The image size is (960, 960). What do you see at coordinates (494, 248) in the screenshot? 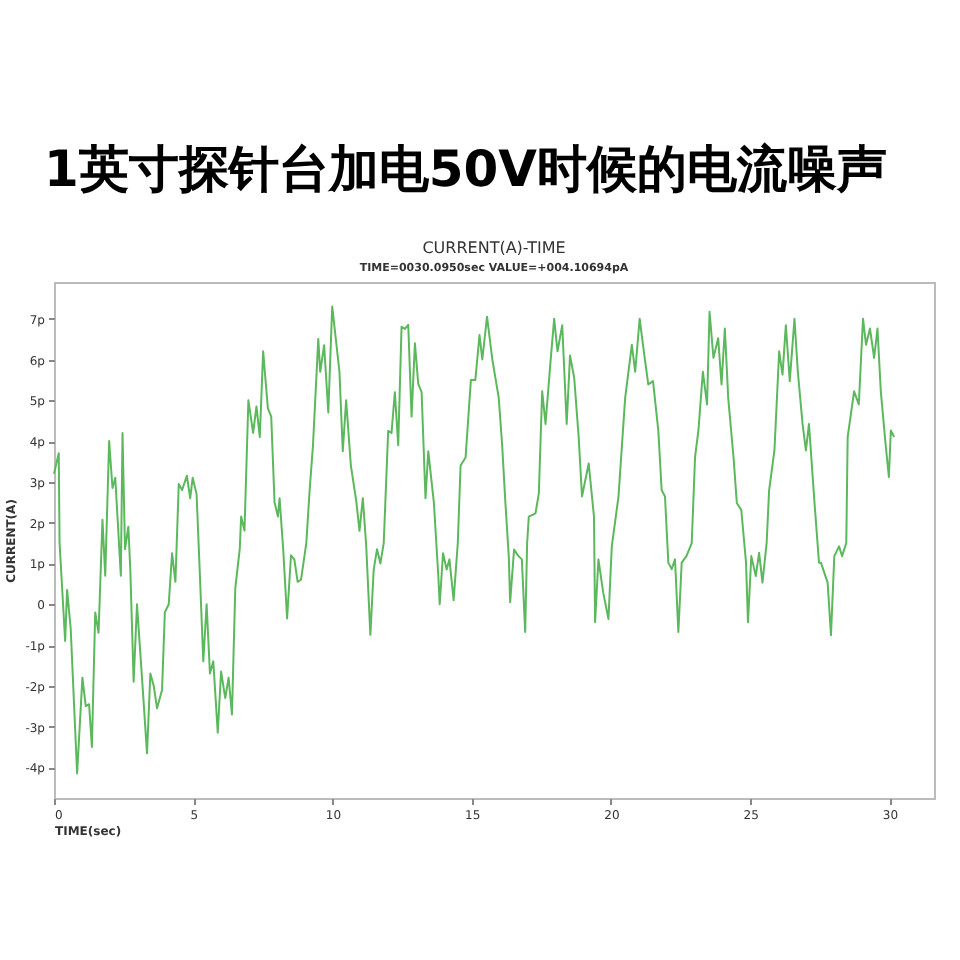
I see `chart-subtitle: CURRENT(A)-TIME` at bounding box center [494, 248].